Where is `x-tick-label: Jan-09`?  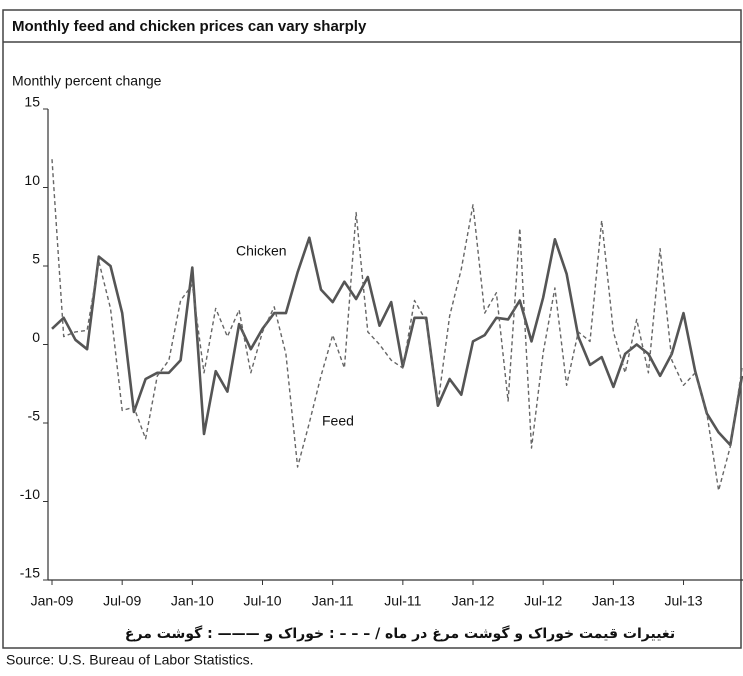
x-tick-label: Jan-09 is located at coordinates (52, 601).